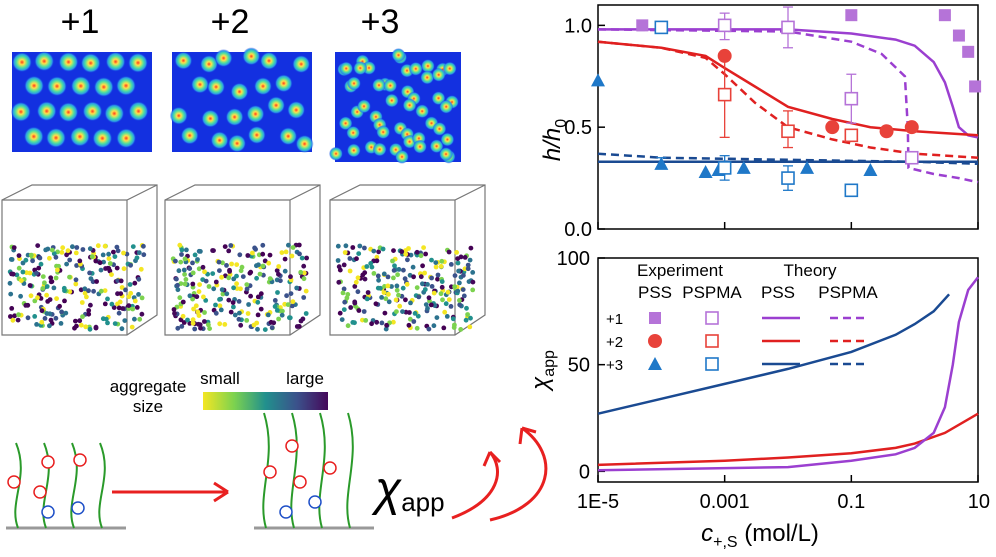 This screenshot has height=557, width=996. What do you see at coordinates (655, 363) in the screenshot?
I see `legend-marker-pss` at bounding box center [655, 363].